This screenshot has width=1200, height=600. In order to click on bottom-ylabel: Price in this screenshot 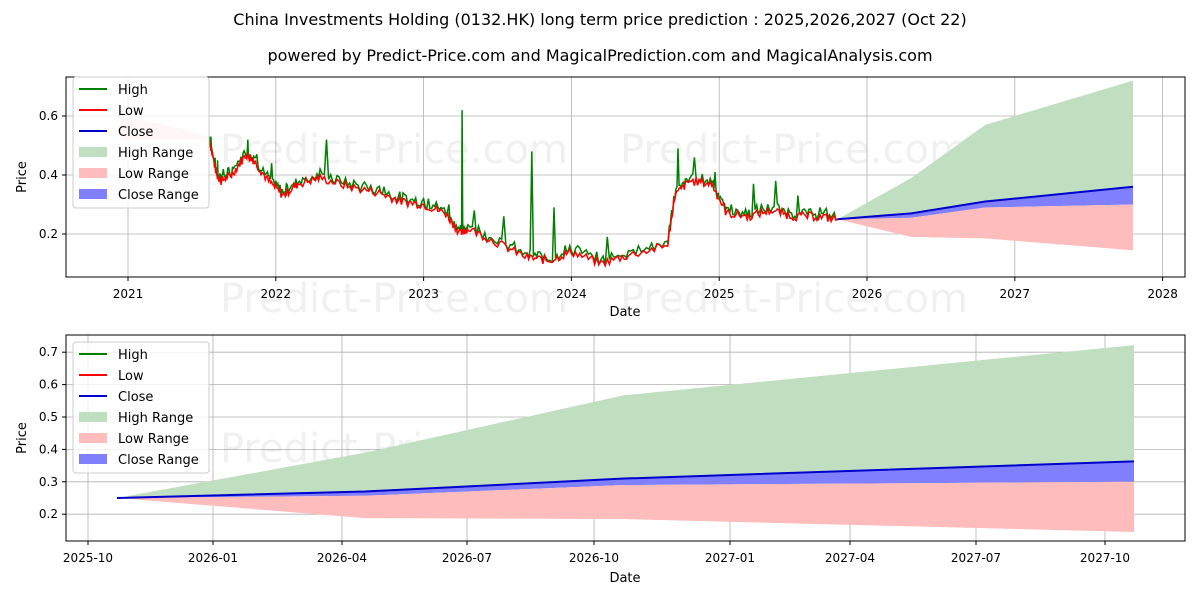, I will do `click(22, 438)`.